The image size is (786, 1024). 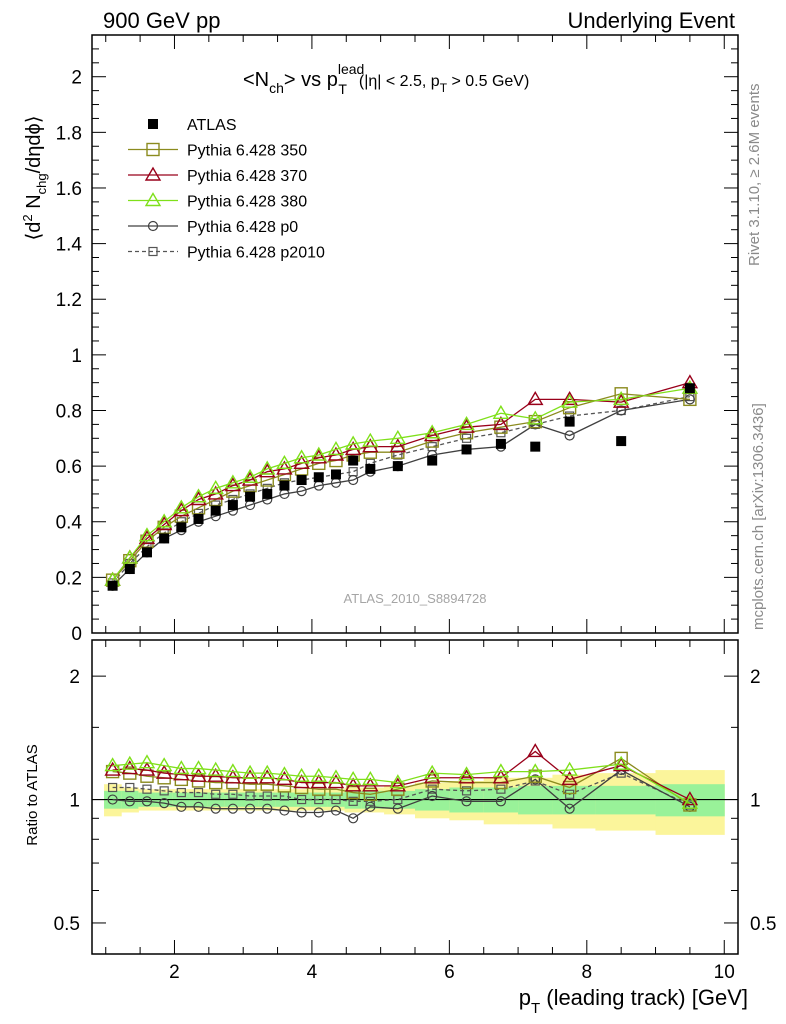 What do you see at coordinates (754, 175) in the screenshot?
I see `rivet-version-label: Rivet 3.1.10, ≥ 2.6M events` at bounding box center [754, 175].